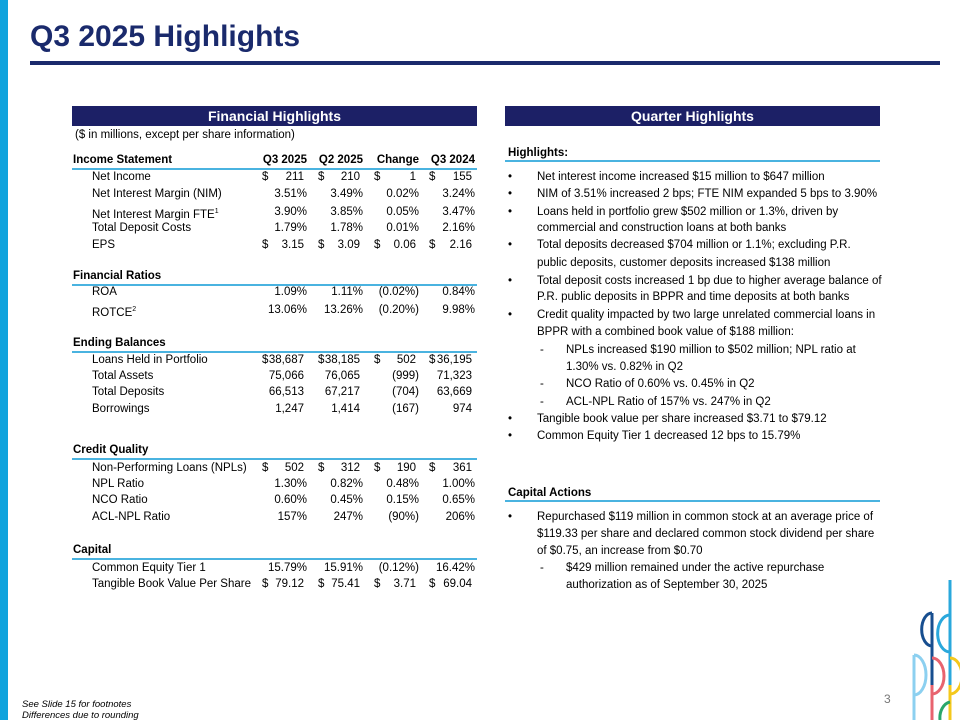 This screenshot has height=721, width=960. I want to click on row-label-text: ROA, so click(104, 292).